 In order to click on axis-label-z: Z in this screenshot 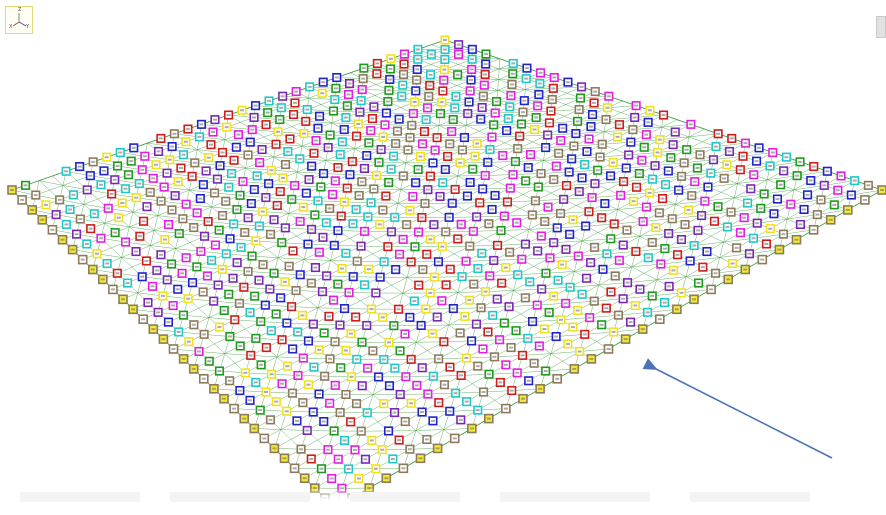, I will do `click(20, 10)`.